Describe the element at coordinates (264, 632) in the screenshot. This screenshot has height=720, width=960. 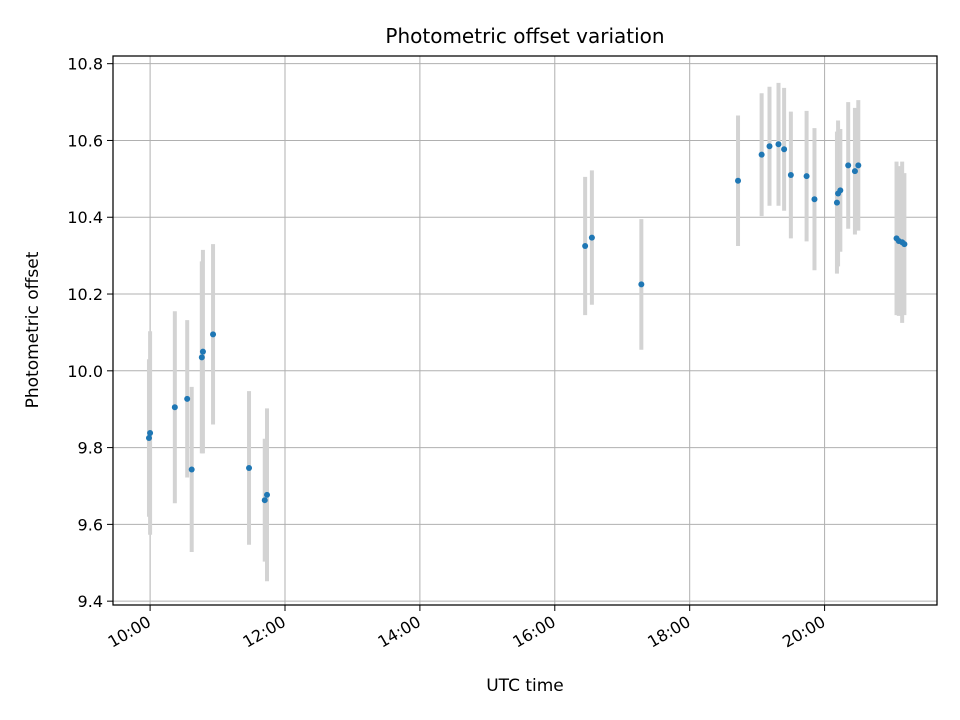
I see `x-tick-label: 12:00` at that location.